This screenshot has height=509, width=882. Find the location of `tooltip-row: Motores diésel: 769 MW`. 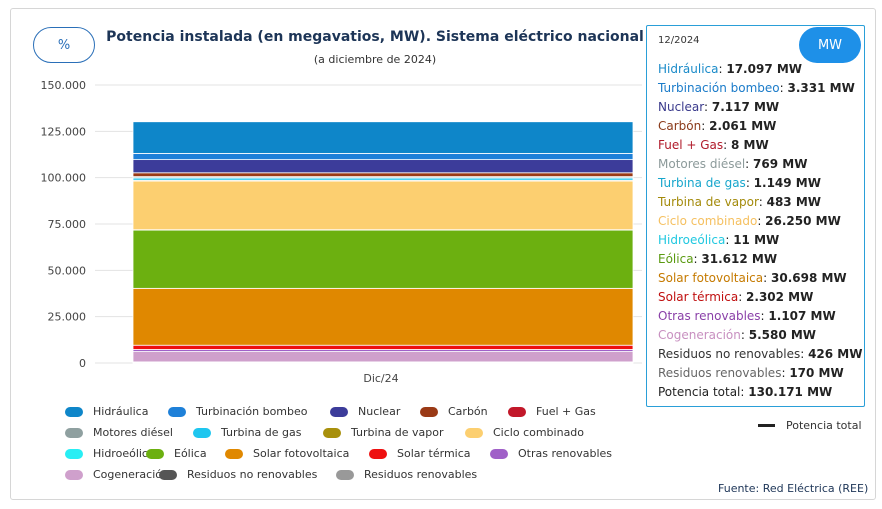

tooltip-row: Motores diésel: 769 MW is located at coordinates (733, 164).